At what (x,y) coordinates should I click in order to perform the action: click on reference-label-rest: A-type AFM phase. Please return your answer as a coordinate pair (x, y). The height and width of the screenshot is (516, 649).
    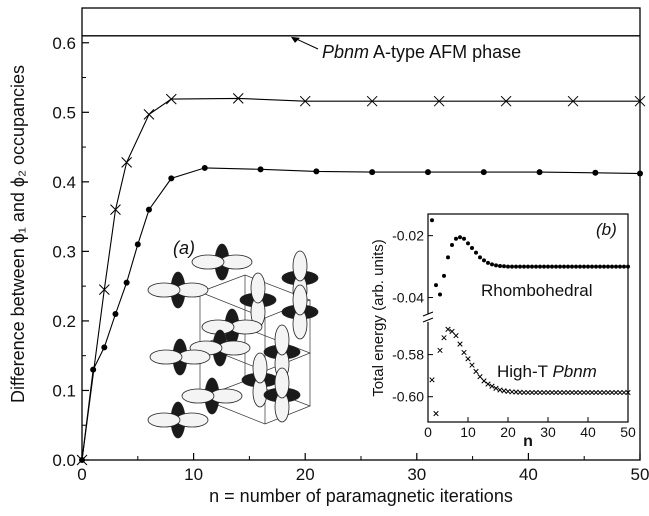
    Looking at the image, I should click on (445, 52).